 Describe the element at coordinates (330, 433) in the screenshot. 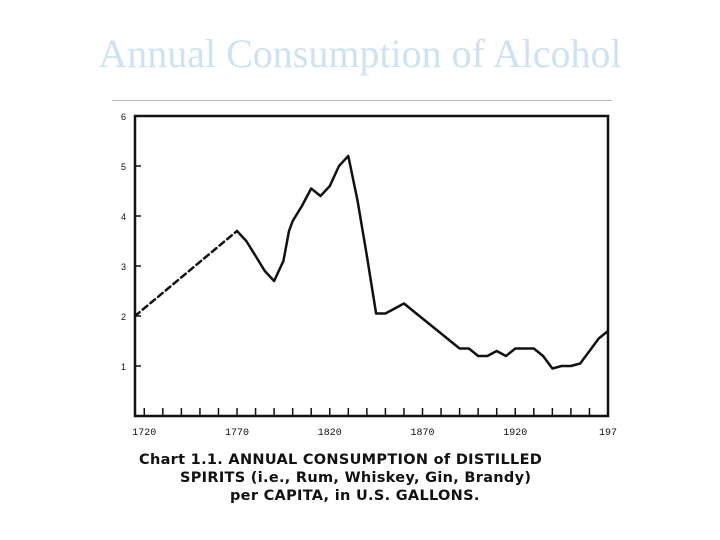

I see `x-tick-label: 1820` at that location.